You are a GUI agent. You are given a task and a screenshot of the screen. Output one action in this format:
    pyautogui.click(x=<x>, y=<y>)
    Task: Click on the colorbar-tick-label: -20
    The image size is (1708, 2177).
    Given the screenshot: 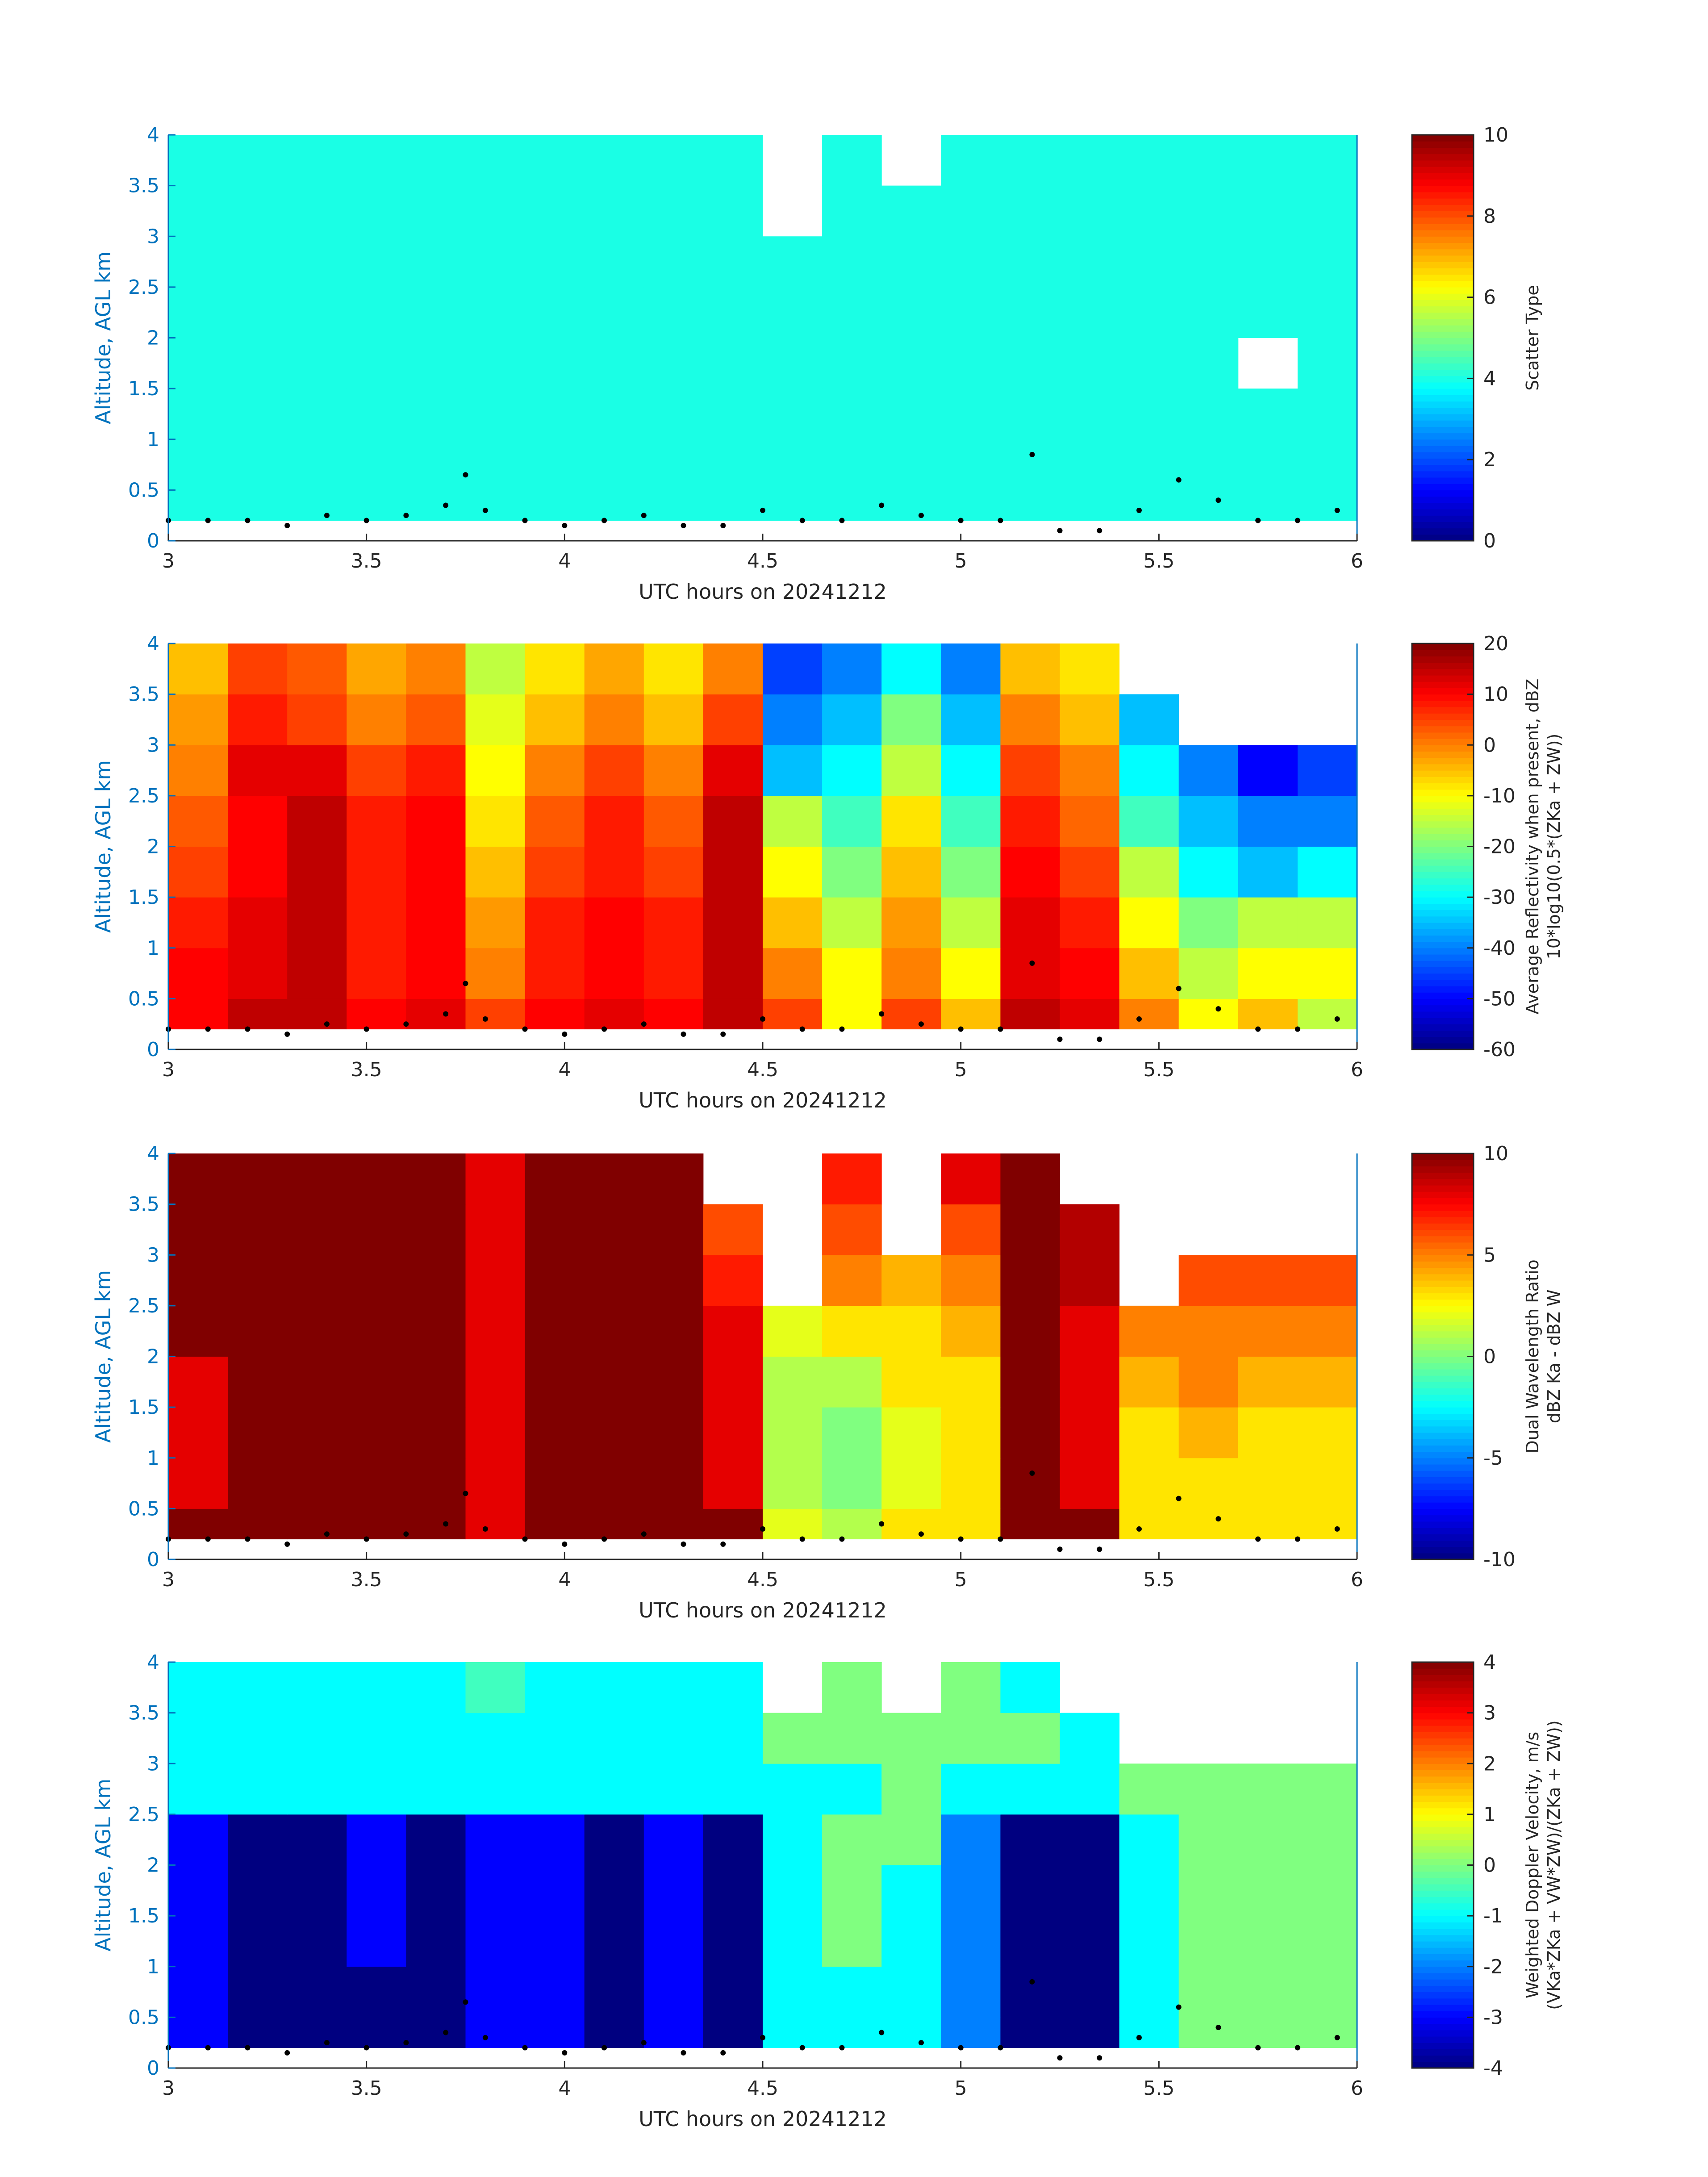 What is the action you would take?
    pyautogui.click(x=1499, y=847)
    